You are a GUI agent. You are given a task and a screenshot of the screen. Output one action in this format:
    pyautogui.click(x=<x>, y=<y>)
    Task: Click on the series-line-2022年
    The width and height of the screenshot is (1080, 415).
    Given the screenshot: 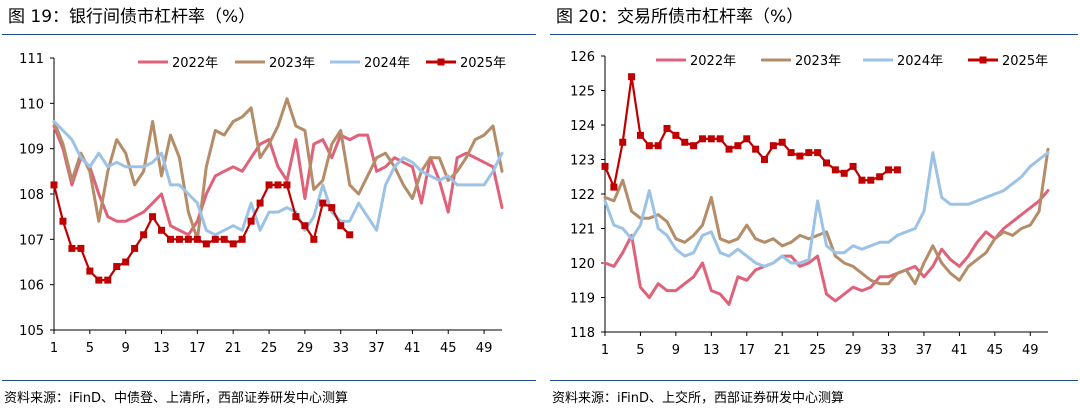 What is the action you would take?
    pyautogui.click(x=826, y=247)
    